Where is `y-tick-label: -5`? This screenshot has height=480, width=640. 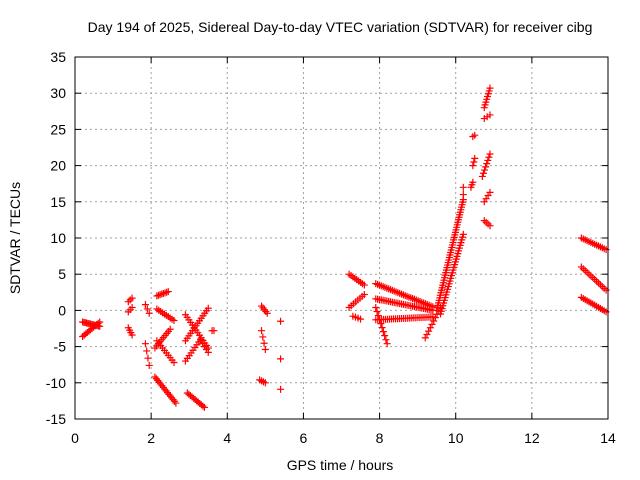
y-tick-label: -5 is located at coordinates (60, 347).